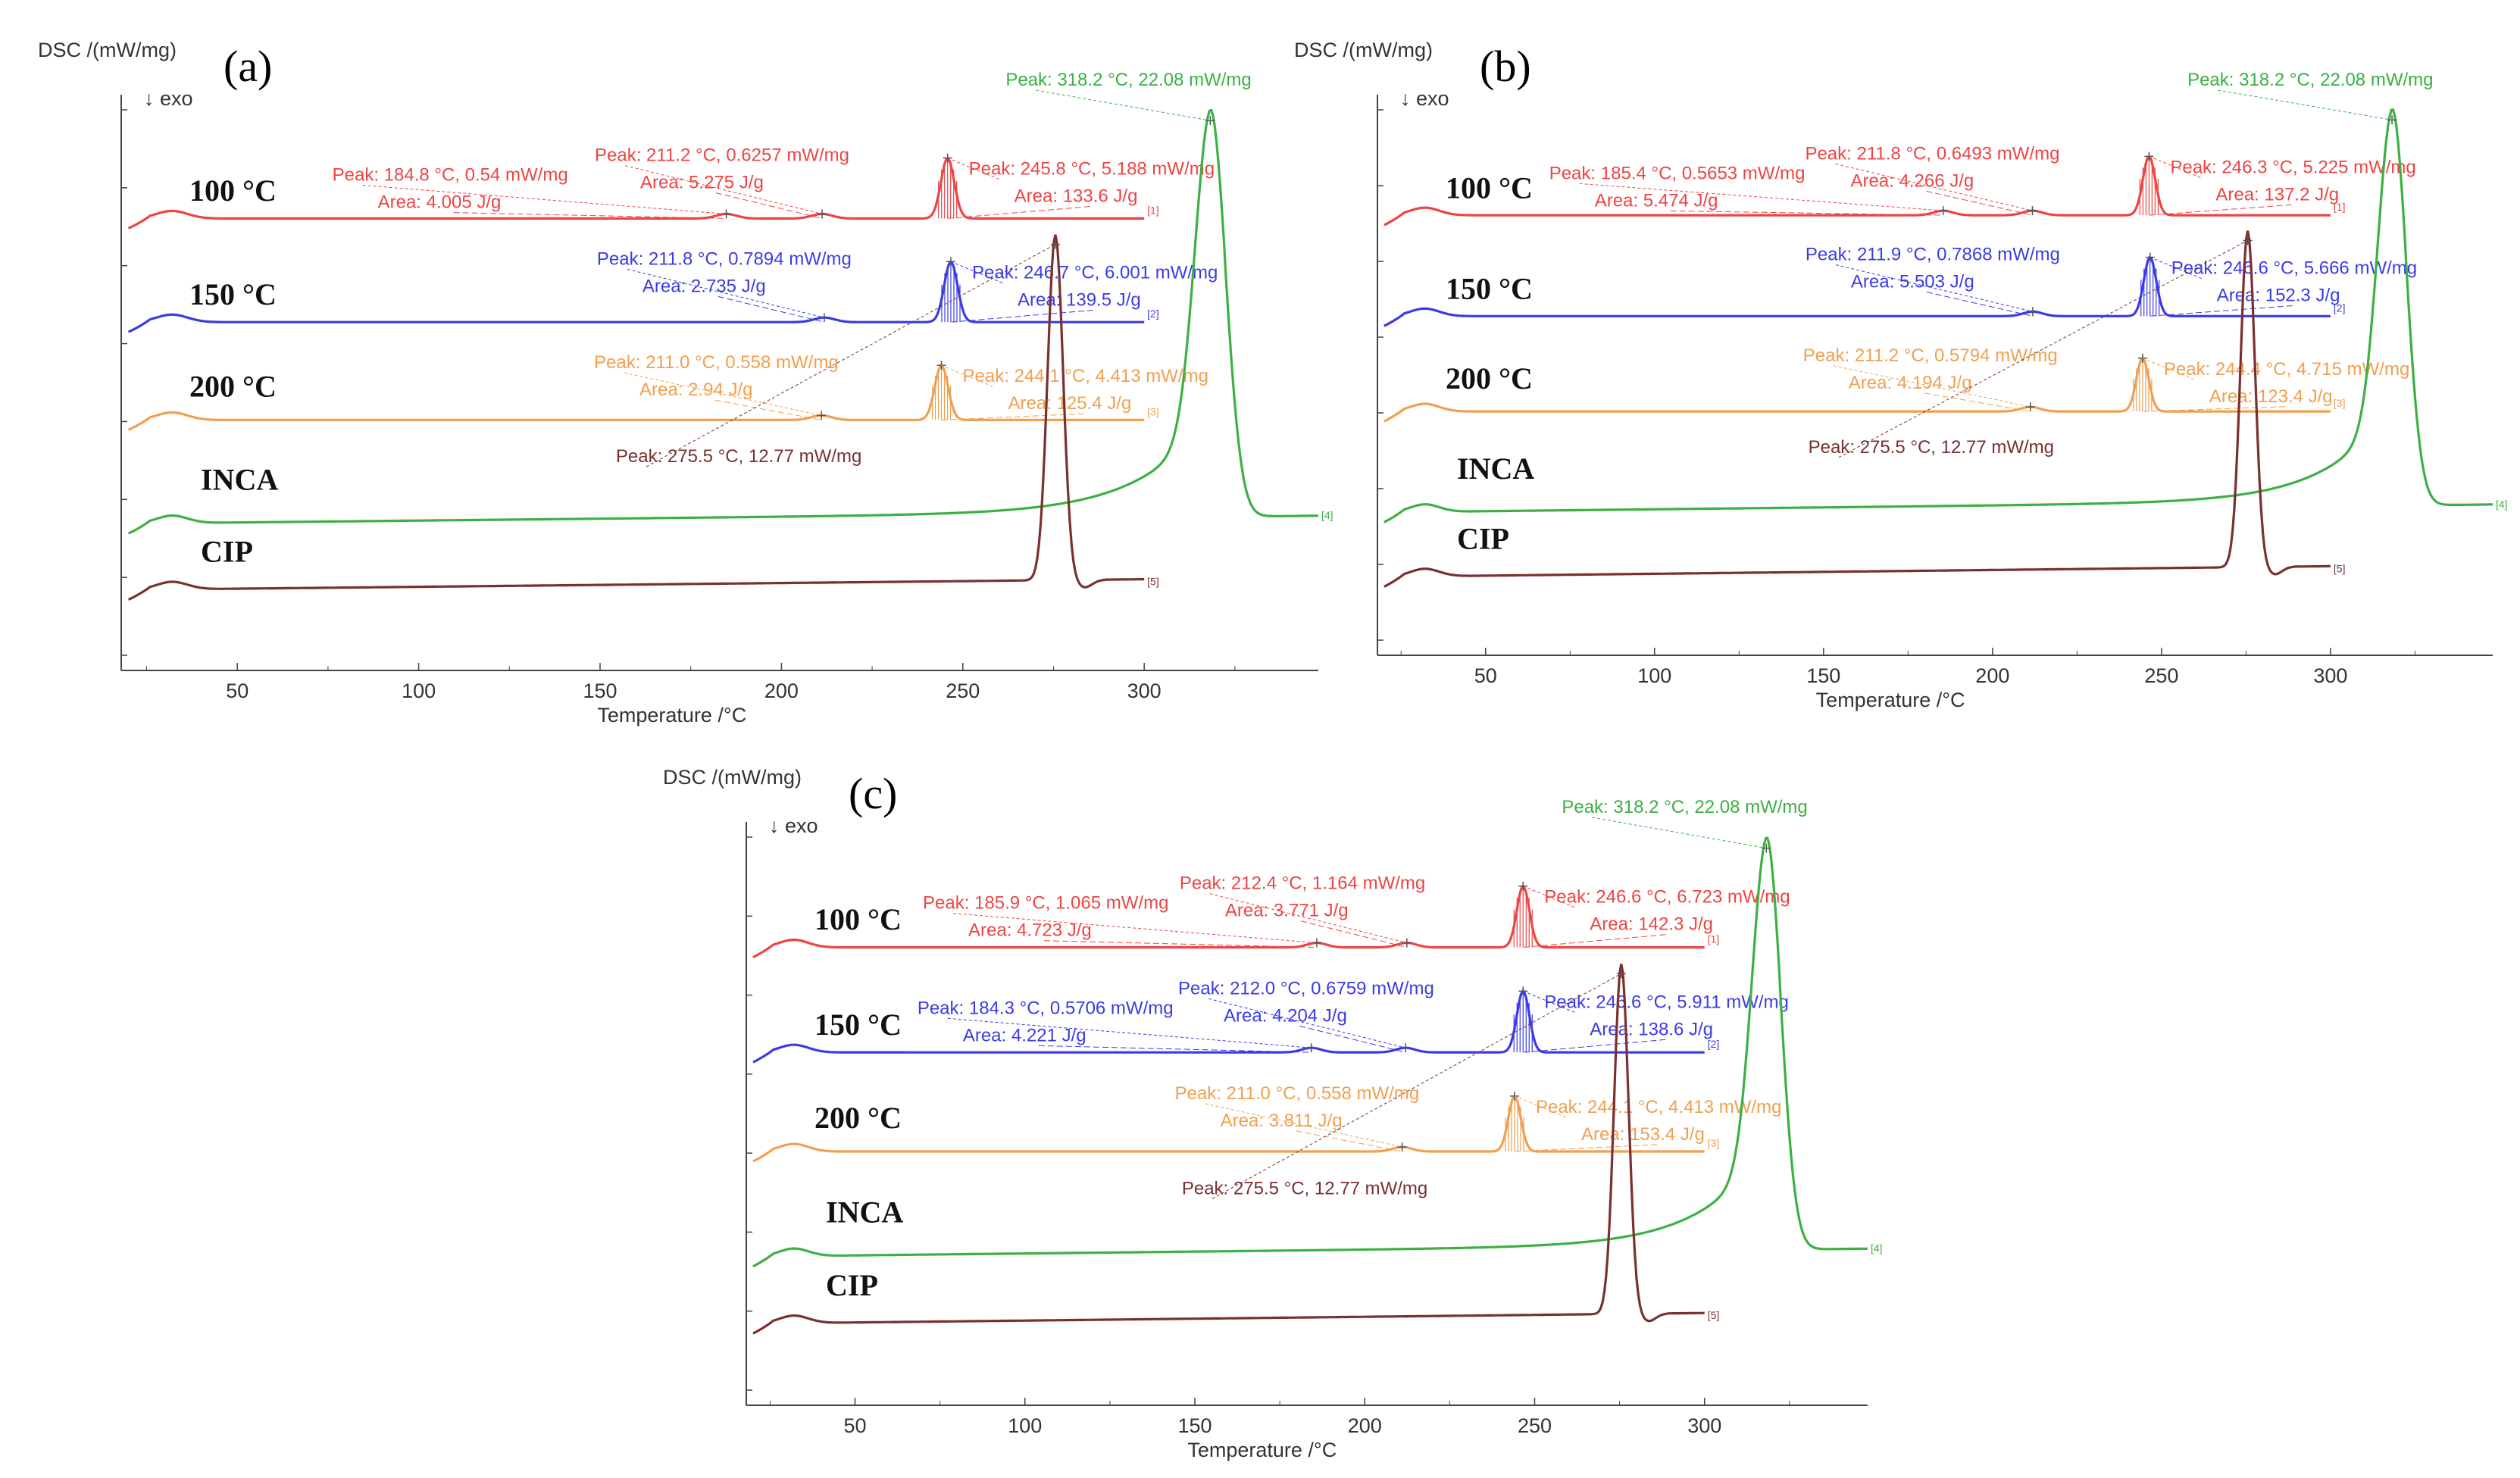 The image size is (2520, 1478). I want to click on area-annotation: Area: 3.771 J/g, so click(1287, 911).